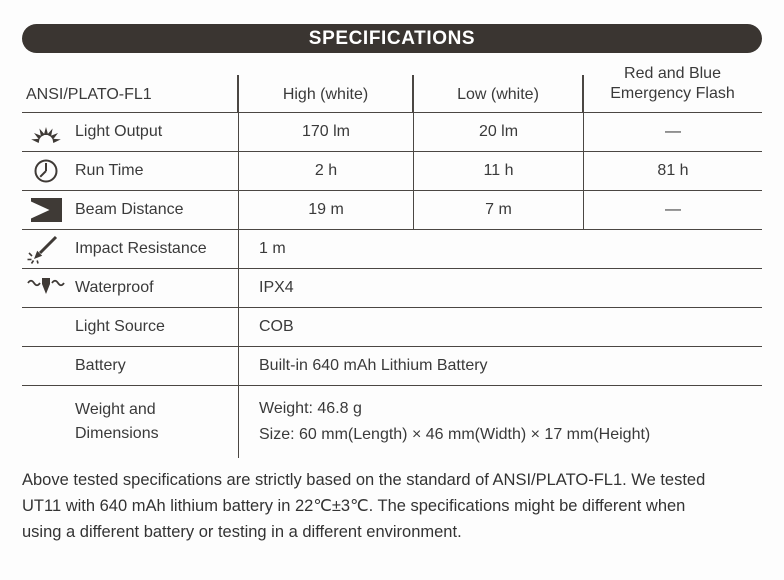  What do you see at coordinates (325, 171) in the screenshot?
I see `run-time-high: 2 h` at bounding box center [325, 171].